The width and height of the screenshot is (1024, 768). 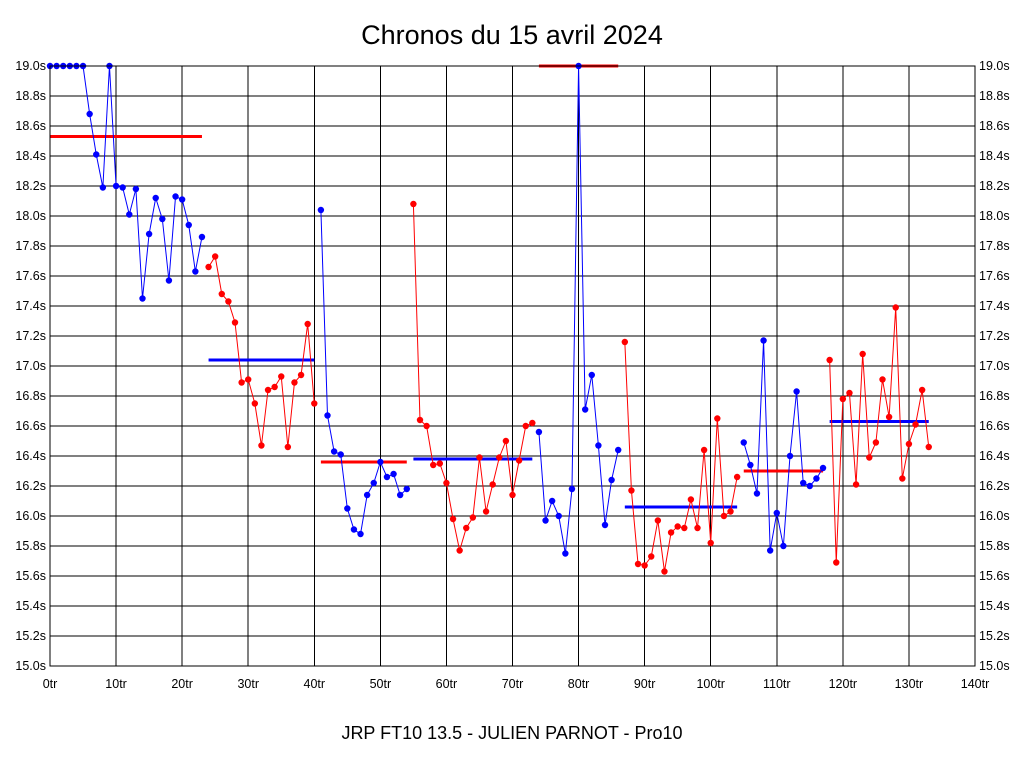 I want to click on y-tick-label-right: 15.6s, so click(x=994, y=576).